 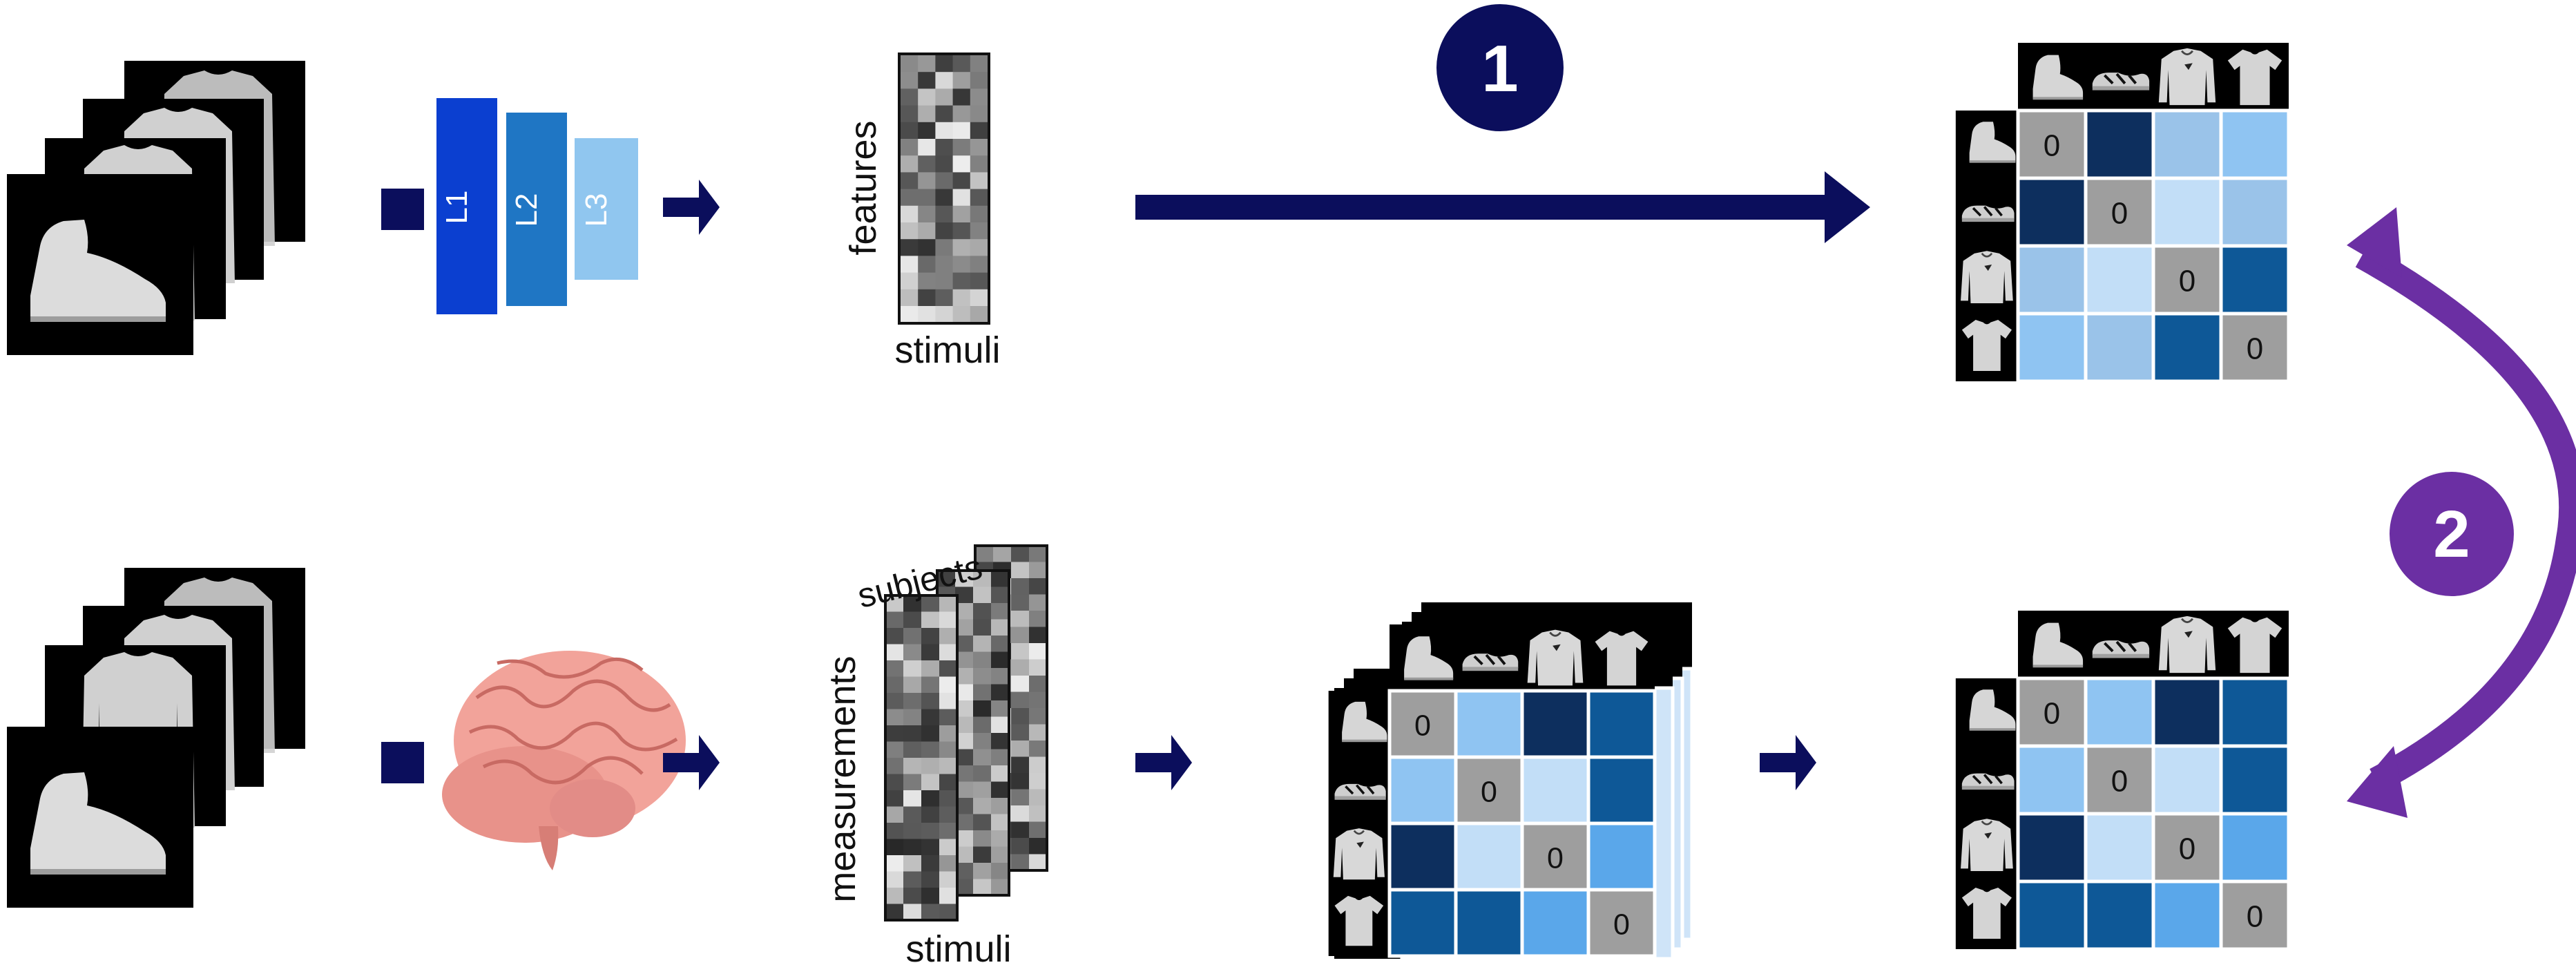 I want to click on arrow-to-average-rdm, so click(x=1788, y=762).